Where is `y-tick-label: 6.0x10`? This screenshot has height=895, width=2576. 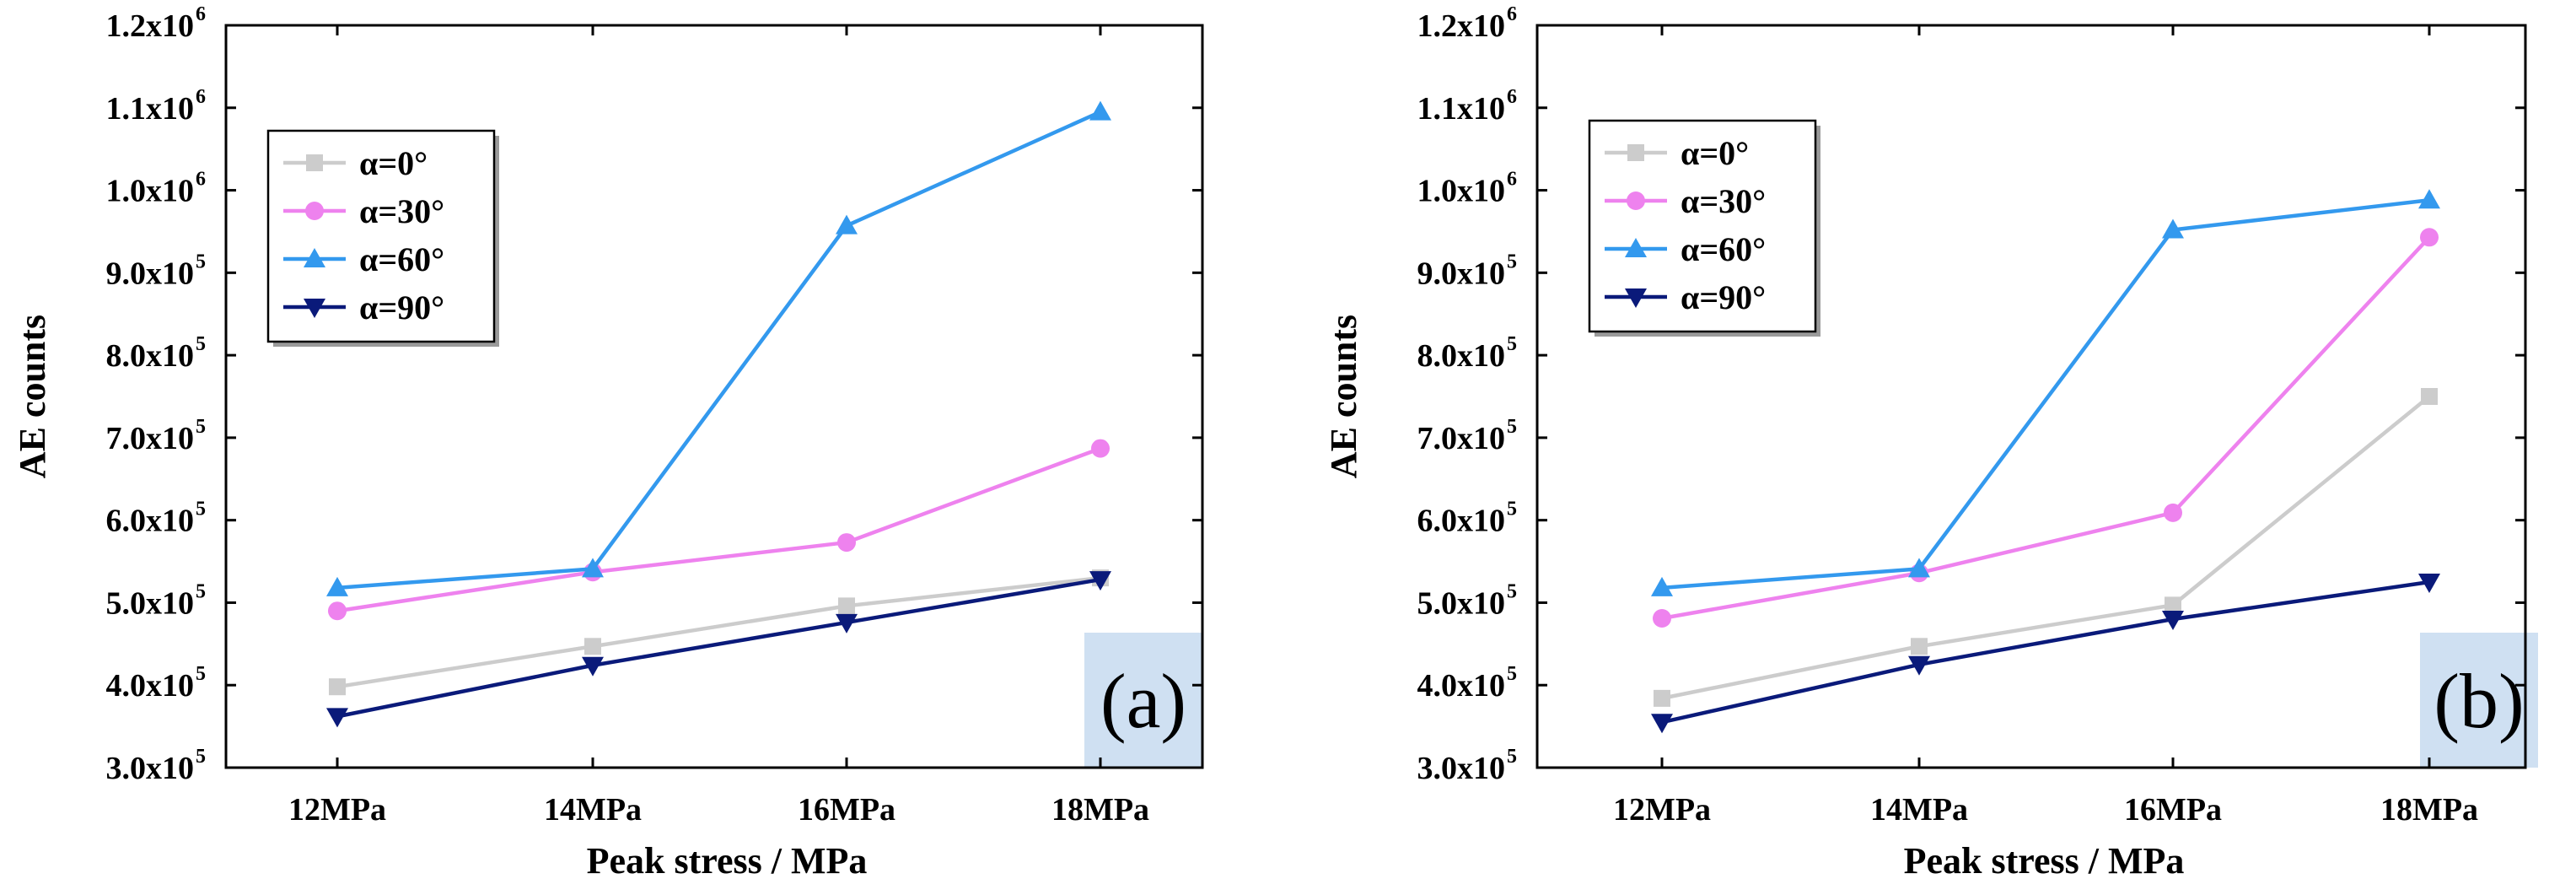 y-tick-label: 6.0x10 is located at coordinates (1461, 521).